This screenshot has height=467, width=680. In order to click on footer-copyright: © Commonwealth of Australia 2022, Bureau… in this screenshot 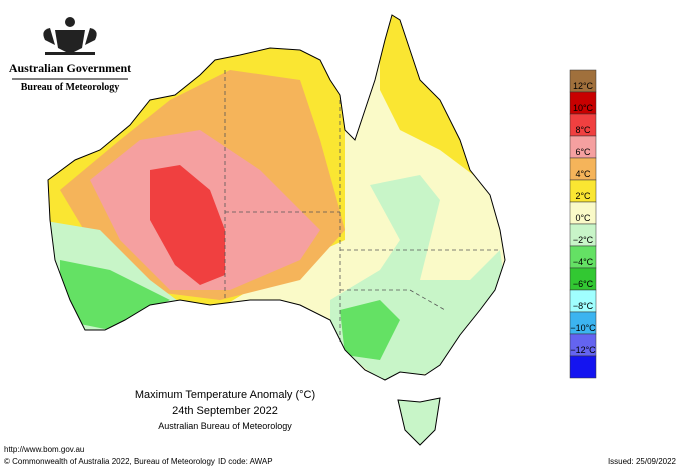, I will do `click(109, 461)`.